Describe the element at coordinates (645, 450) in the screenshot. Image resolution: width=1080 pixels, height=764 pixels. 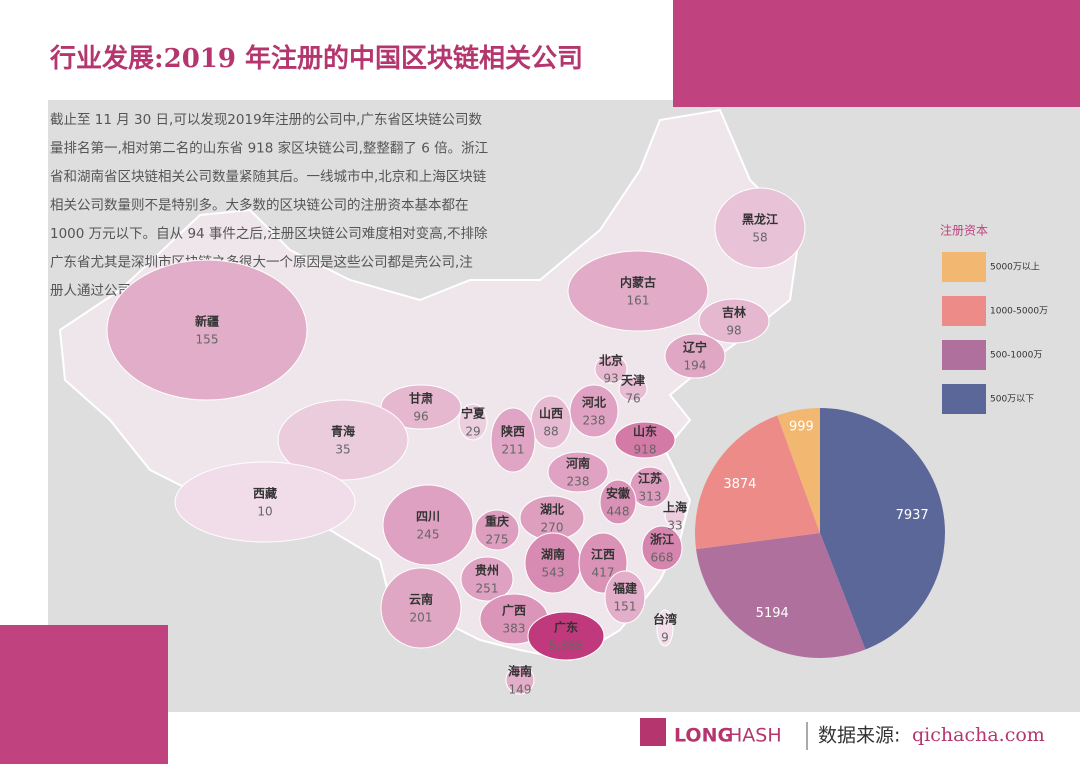
I see `province-value: 918` at that location.